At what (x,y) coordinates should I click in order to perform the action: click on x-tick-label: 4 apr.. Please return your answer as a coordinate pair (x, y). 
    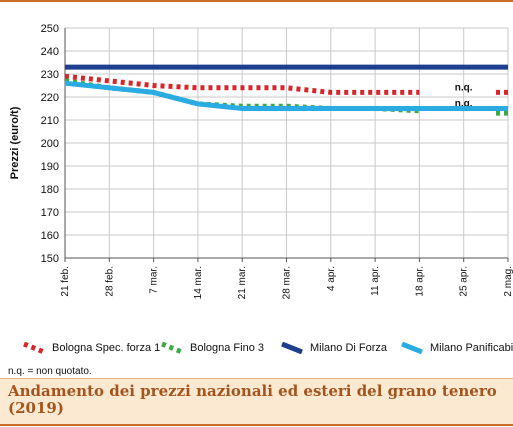
    Looking at the image, I should click on (331, 278).